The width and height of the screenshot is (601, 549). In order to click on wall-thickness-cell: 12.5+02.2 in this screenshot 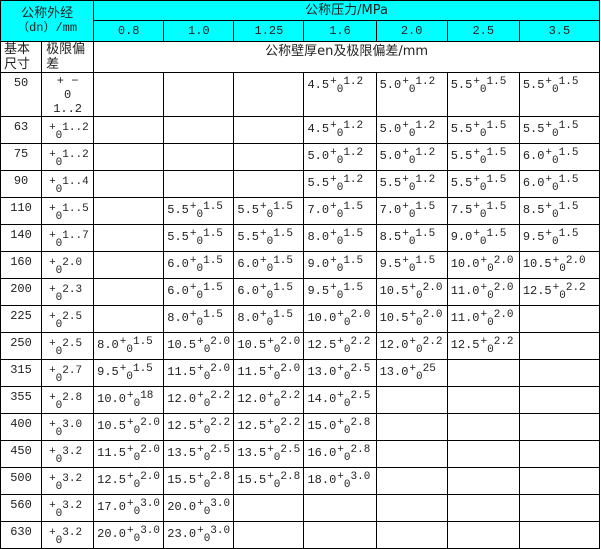, I will do `click(340, 346)`.